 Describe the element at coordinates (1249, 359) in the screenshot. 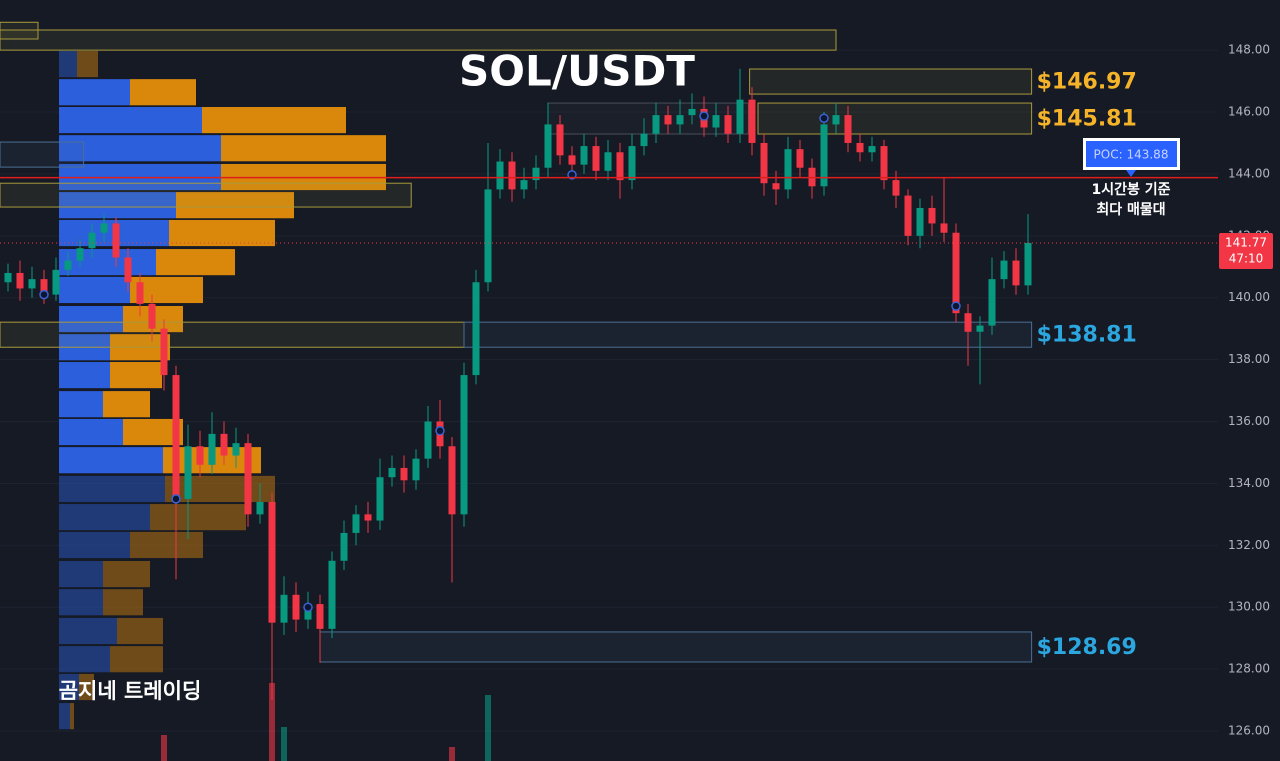

I see `y-tick-label: 138.00` at that location.